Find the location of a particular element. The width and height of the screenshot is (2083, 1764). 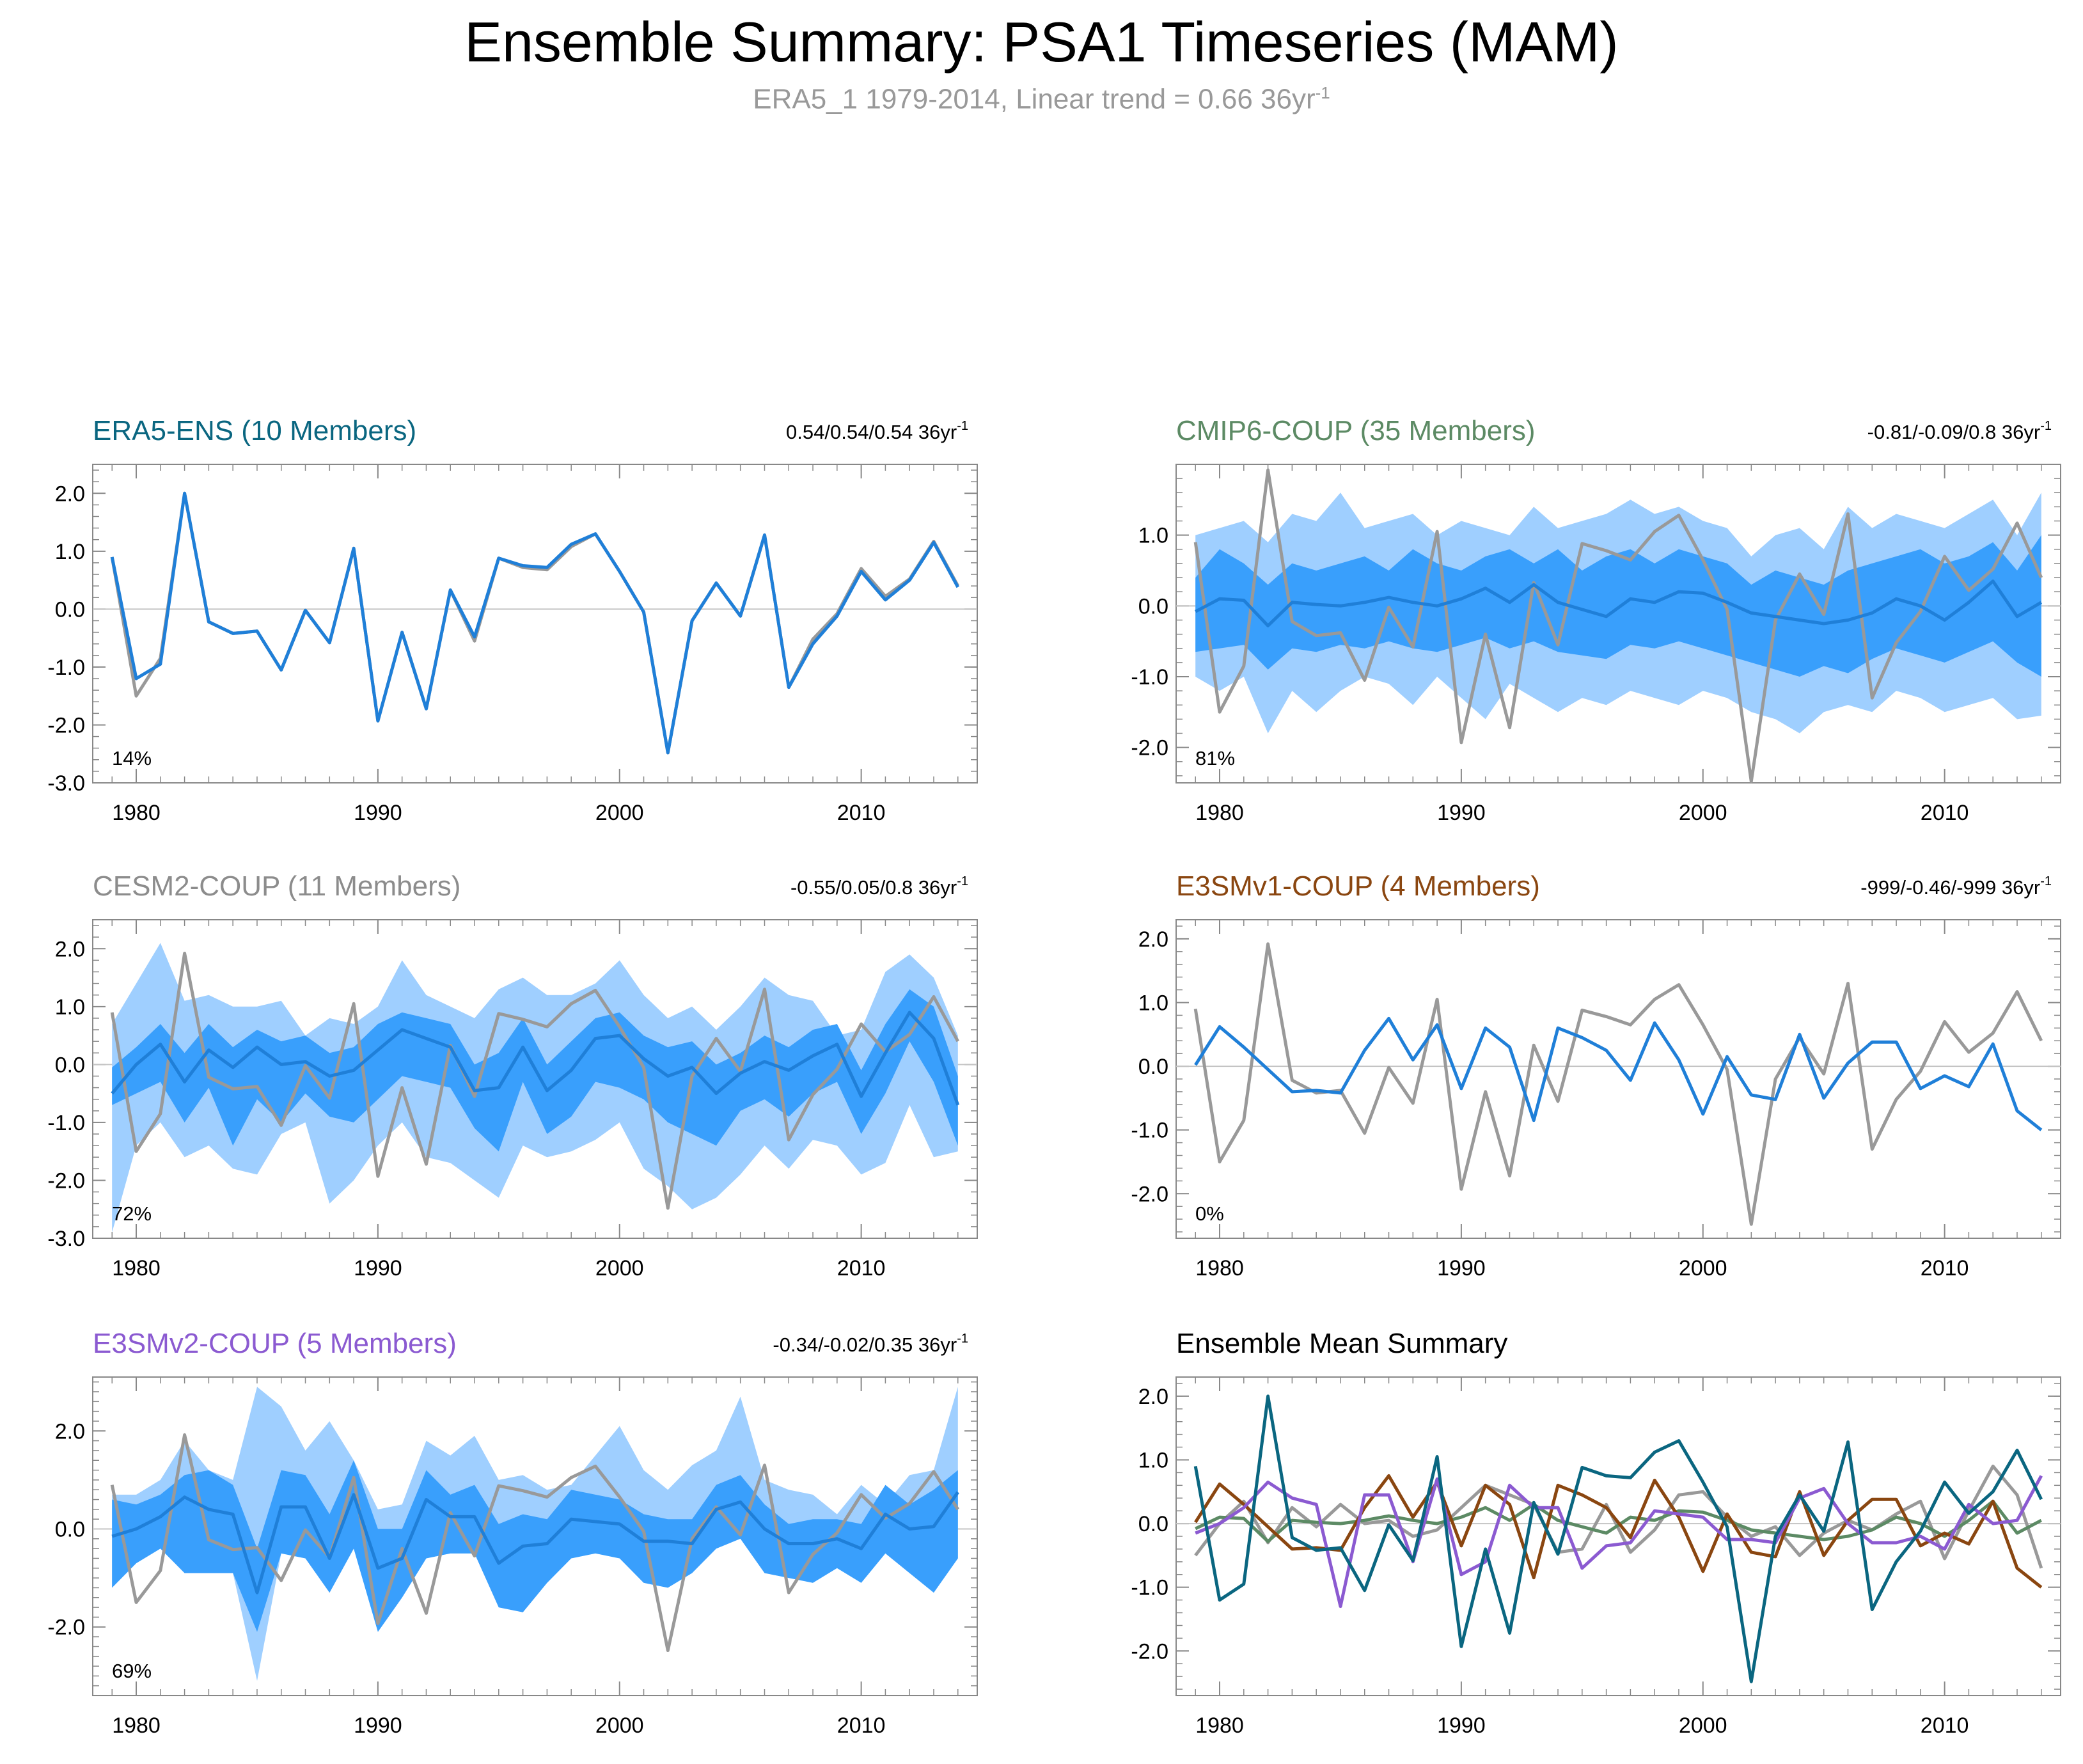

panel-title: CMIP6-COUP (35 Members) is located at coordinates (1356, 431).